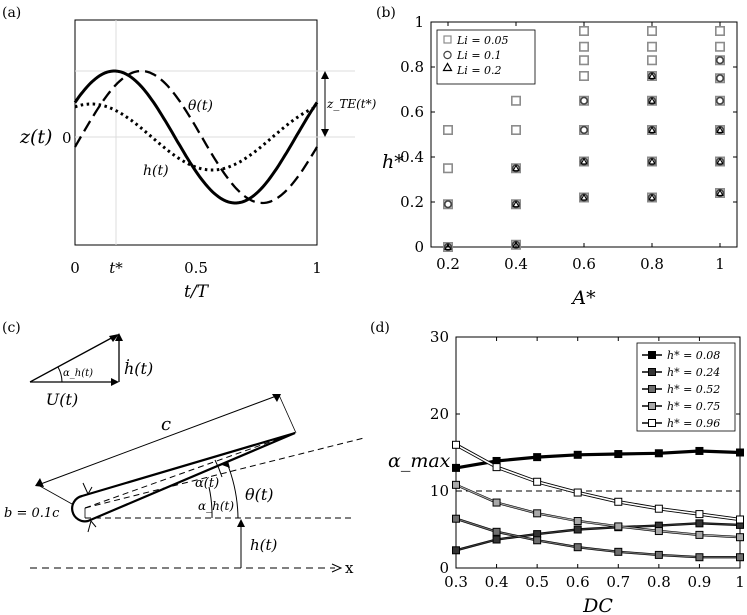 The width and height of the screenshot is (747, 615). Describe the element at coordinates (138, 368) in the screenshot. I see `hdot-label: ḣ(t)` at that location.